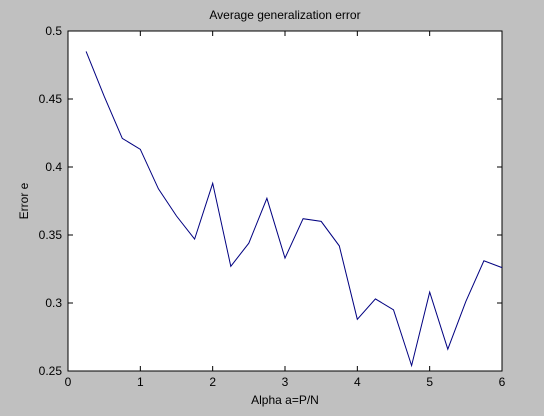  What do you see at coordinates (140, 382) in the screenshot?
I see `x-tick-label: 1` at bounding box center [140, 382].